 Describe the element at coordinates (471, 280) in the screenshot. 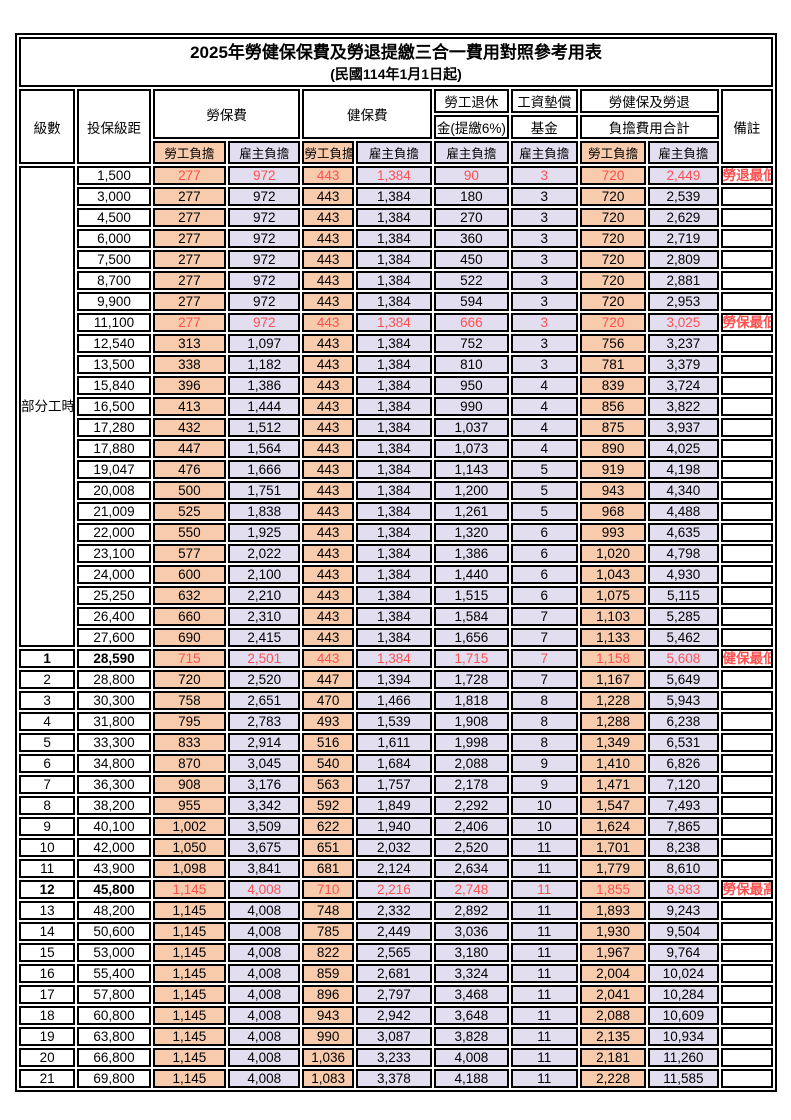

I see `fee-value-cell: 522` at that location.